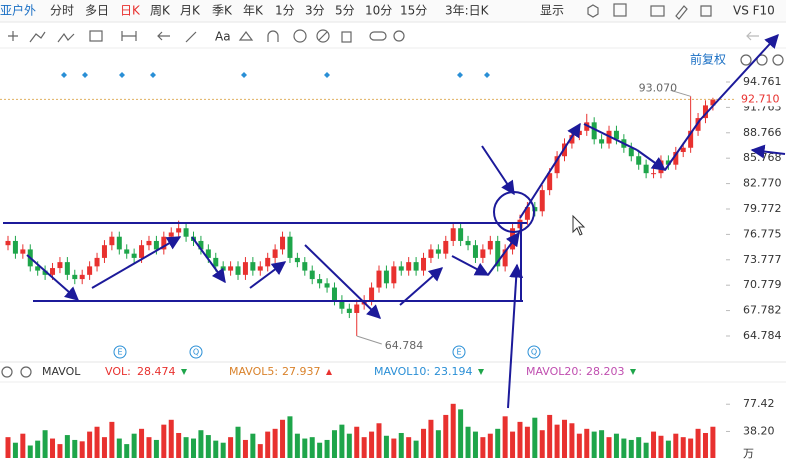  What do you see at coordinates (759, 403) in the screenshot?
I see `y-tick-label: 77.42` at bounding box center [759, 403].